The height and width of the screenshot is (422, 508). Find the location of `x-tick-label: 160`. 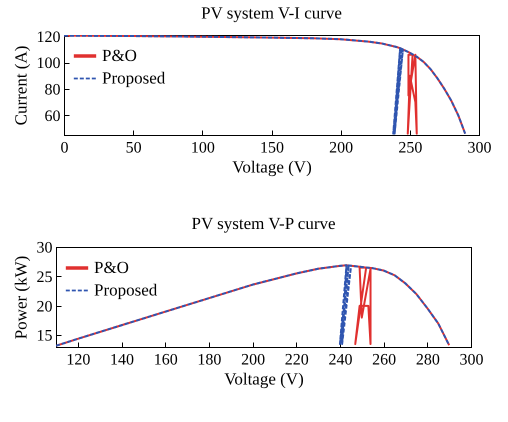

x-tick-label: 160 is located at coordinates (166, 360).